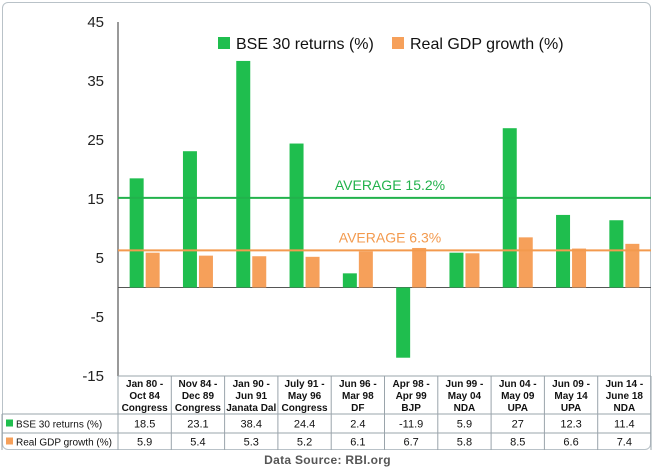 The height and width of the screenshot is (469, 655). Describe the element at coordinates (197, 425) in the screenshot. I see `table-value-bse: 23.1` at that location.